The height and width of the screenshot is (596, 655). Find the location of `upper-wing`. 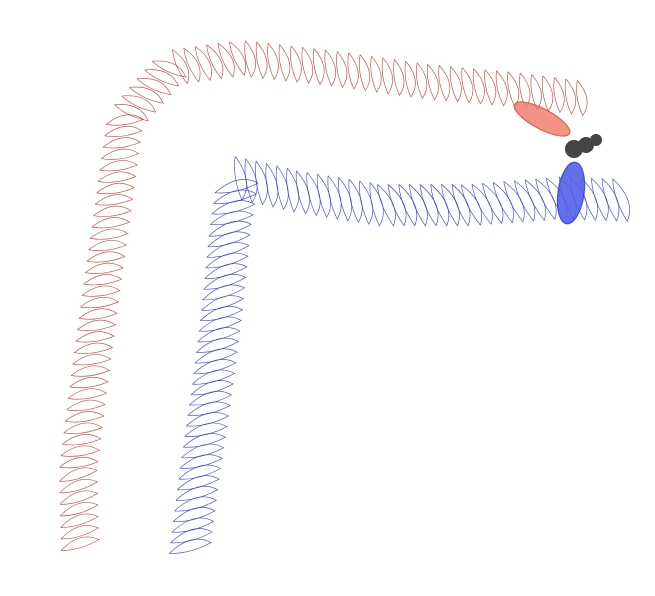

upper-wing is located at coordinates (542, 119).